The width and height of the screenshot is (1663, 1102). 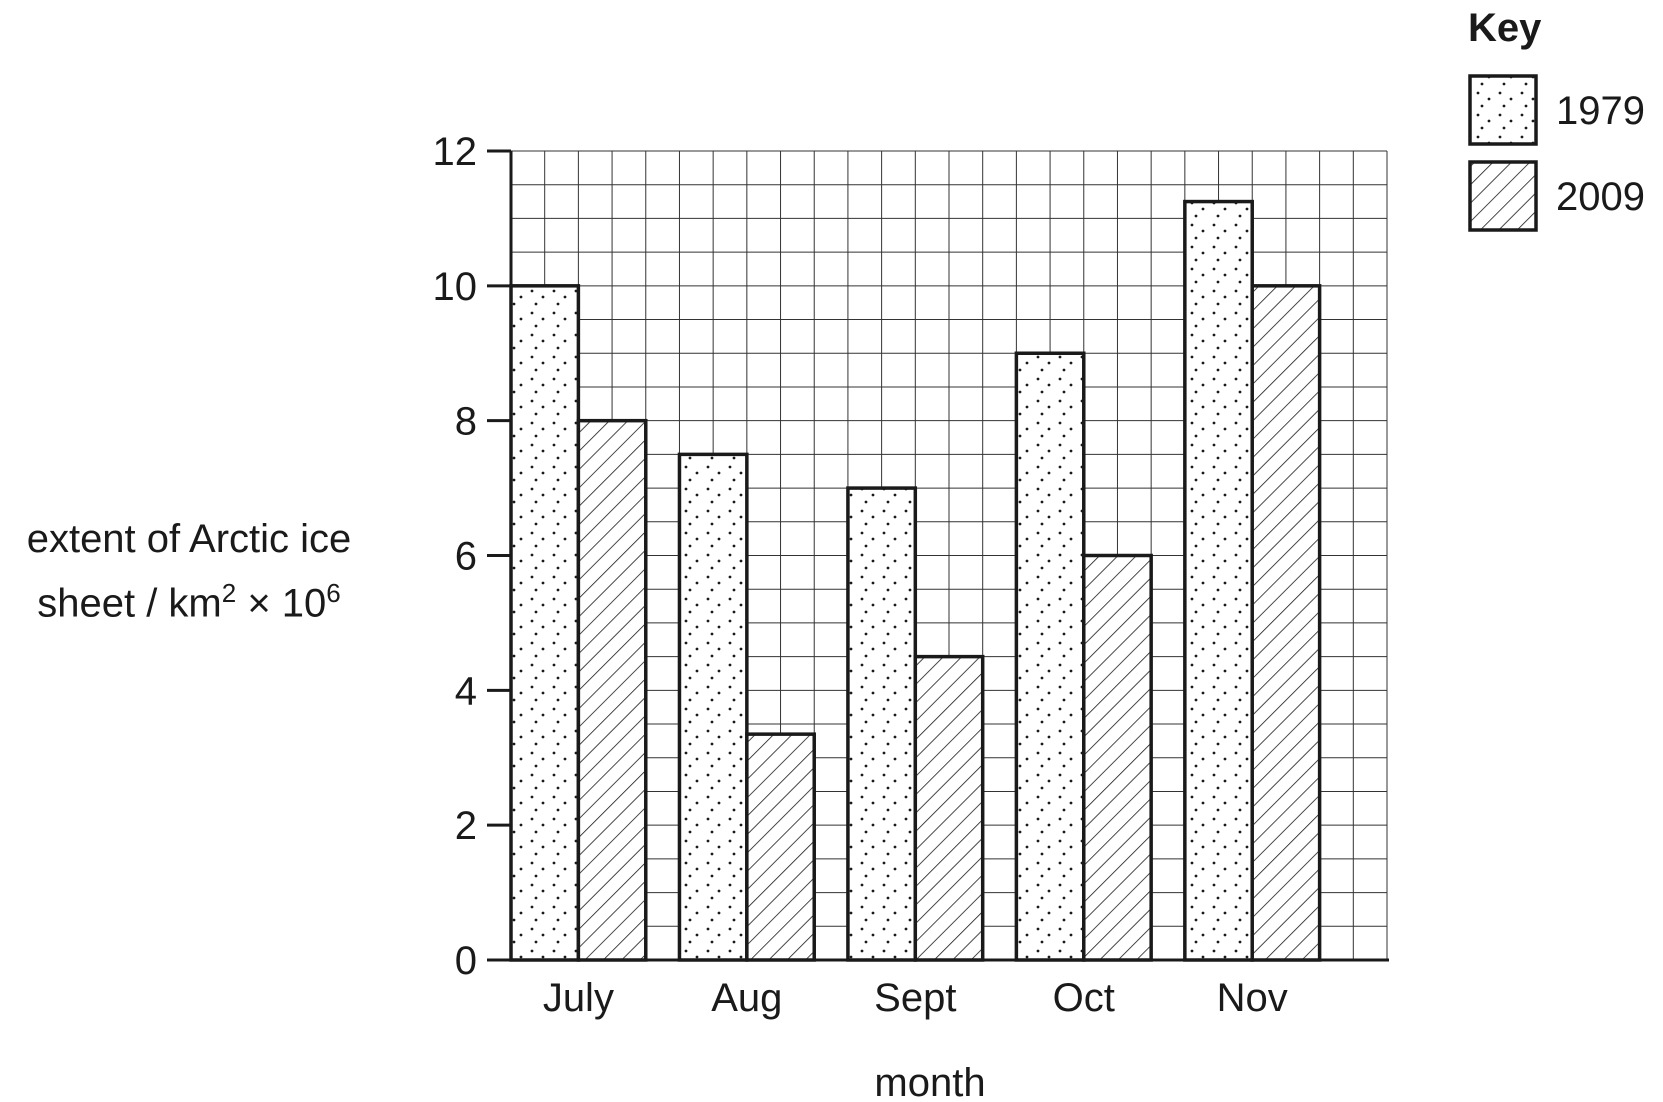 What do you see at coordinates (1252, 998) in the screenshot?
I see `x-tick-label: Nov` at bounding box center [1252, 998].